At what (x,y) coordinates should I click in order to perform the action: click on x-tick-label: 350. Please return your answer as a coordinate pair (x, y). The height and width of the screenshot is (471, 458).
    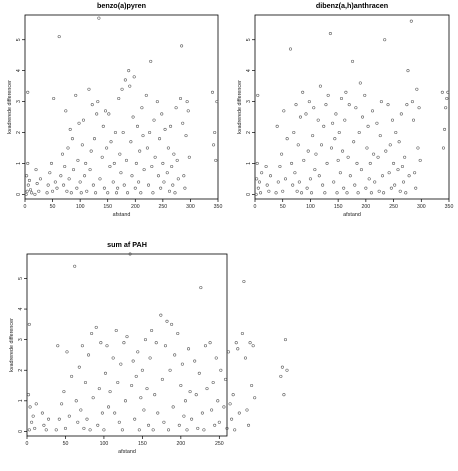
    Looking at the image, I should click on (449, 207).